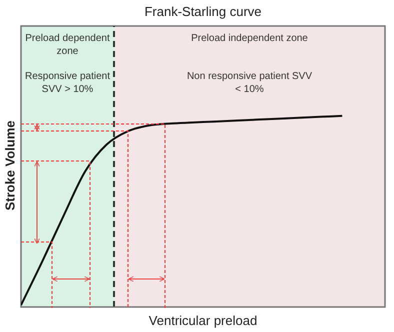 Image resolution: width=394 pixels, height=332 pixels. What do you see at coordinates (68, 83) in the screenshot?
I see `text: Responsive patient SVV > 10%` at bounding box center [68, 83].